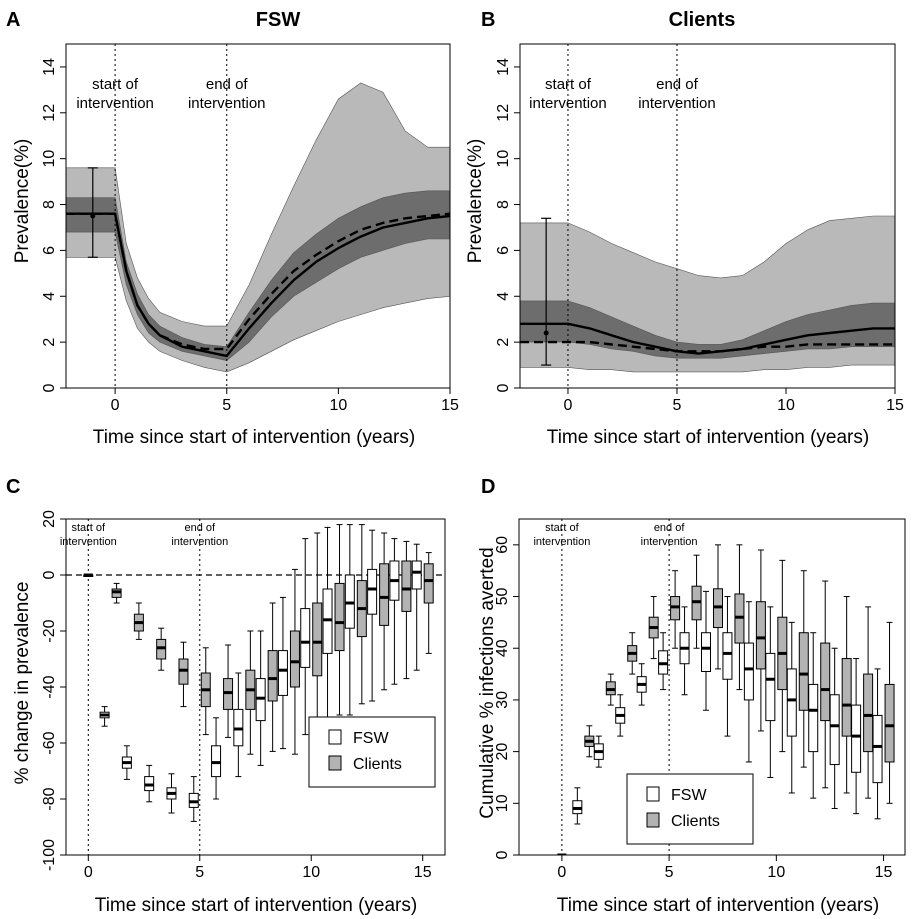 This screenshot has height=919, width=919. Describe the element at coordinates (561, 872) in the screenshot. I see `panel-d-x-tick-label: 0` at that location.